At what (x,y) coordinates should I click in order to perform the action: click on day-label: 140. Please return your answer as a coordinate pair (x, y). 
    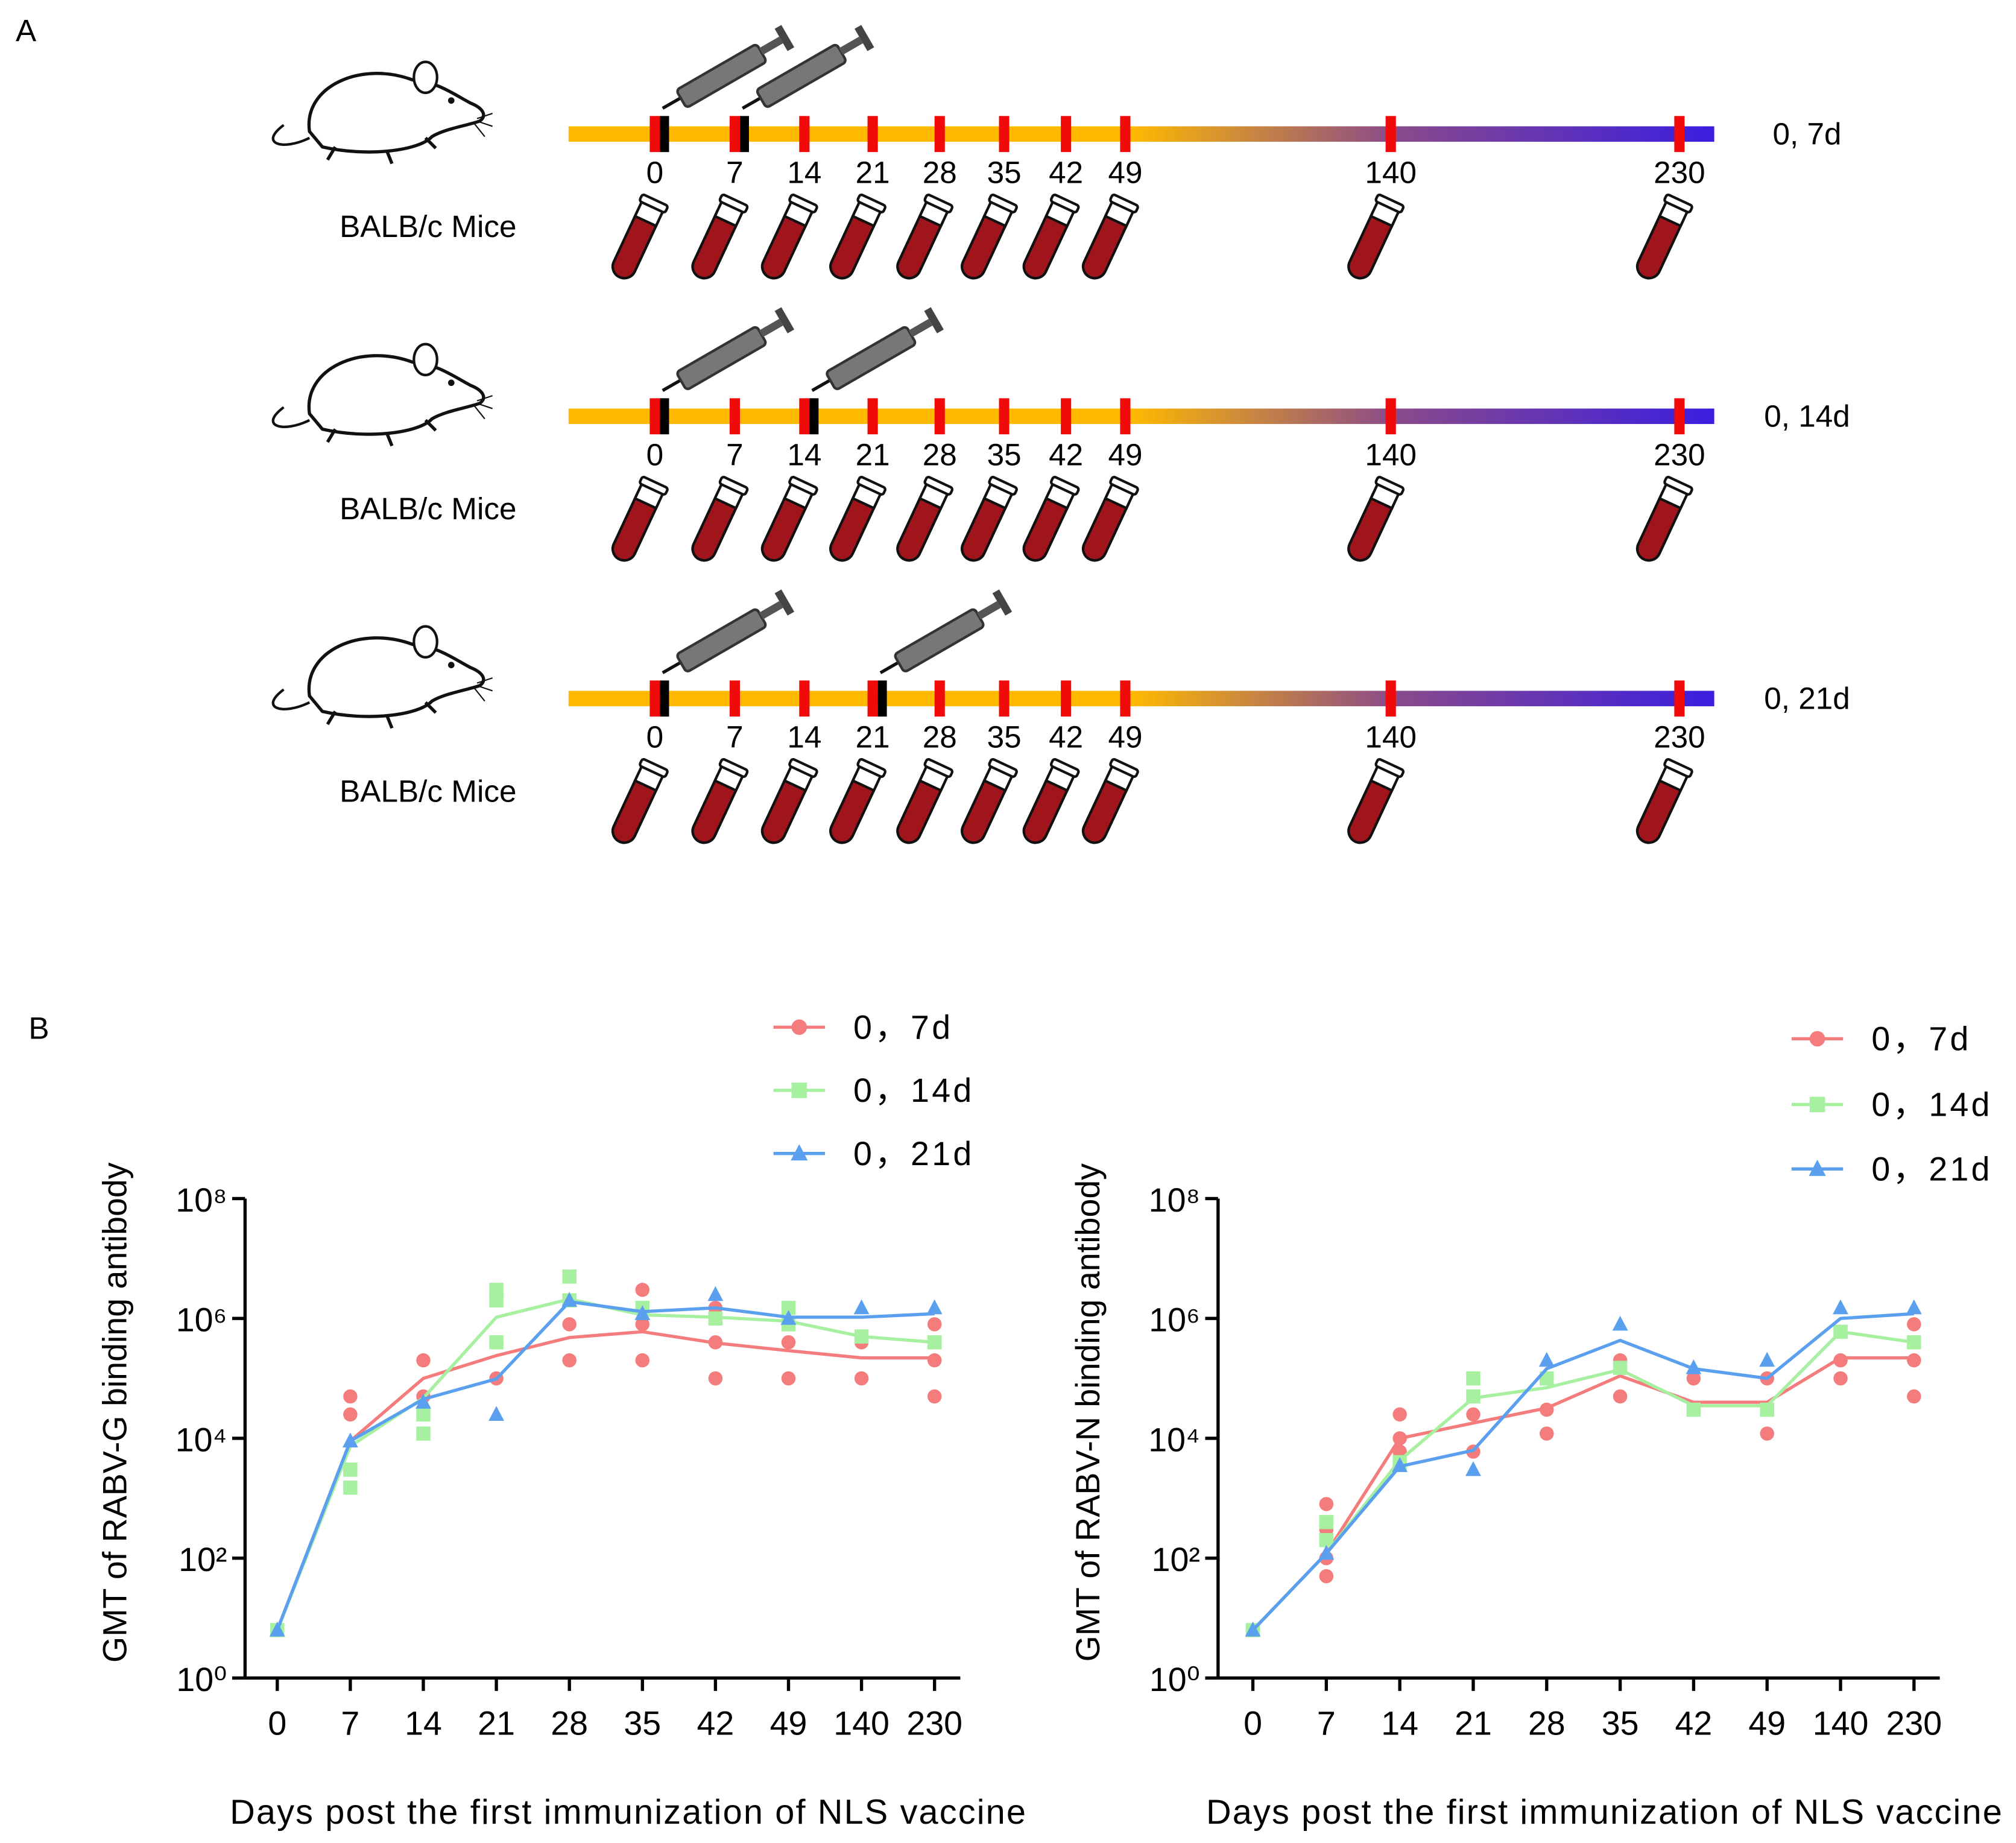
    Looking at the image, I should click on (1391, 454).